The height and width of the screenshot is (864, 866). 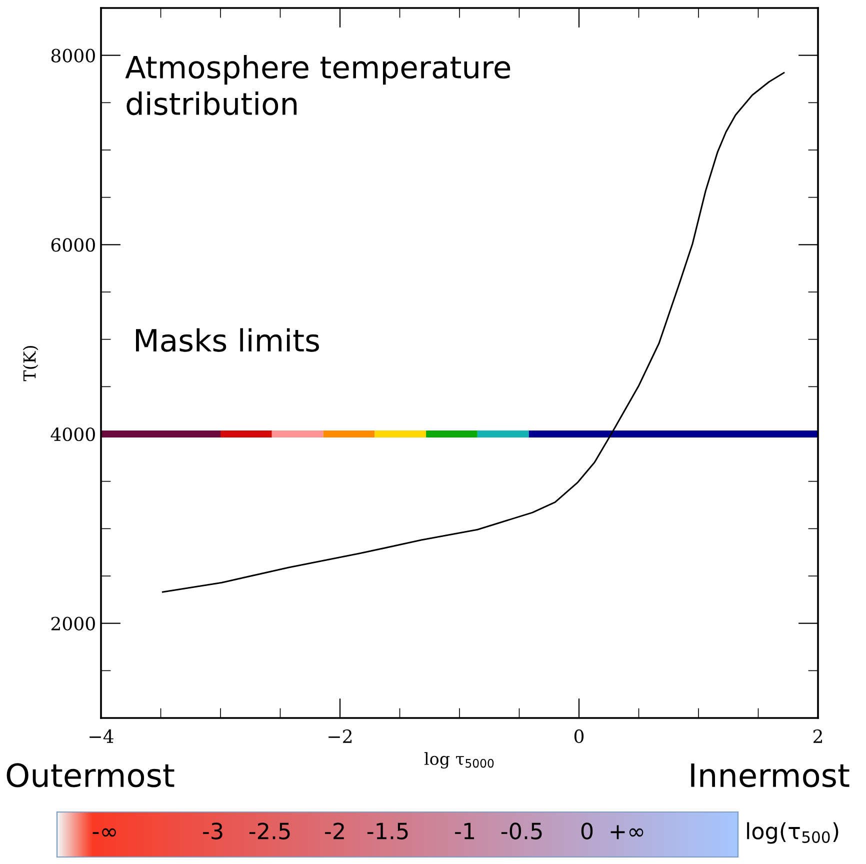 What do you see at coordinates (212, 831) in the screenshot?
I see `text: -3` at bounding box center [212, 831].